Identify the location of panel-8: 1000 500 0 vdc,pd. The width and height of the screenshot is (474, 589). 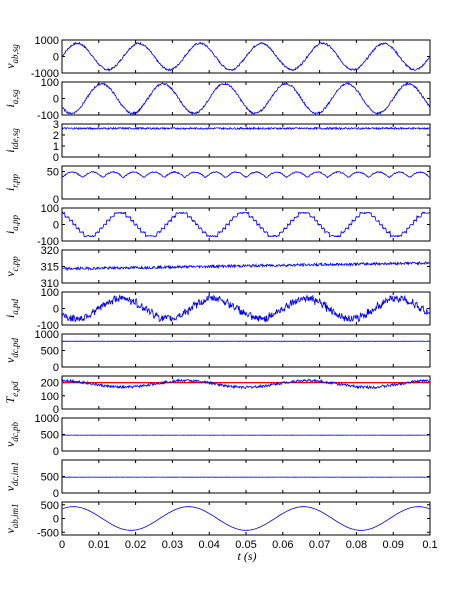
(217, 351).